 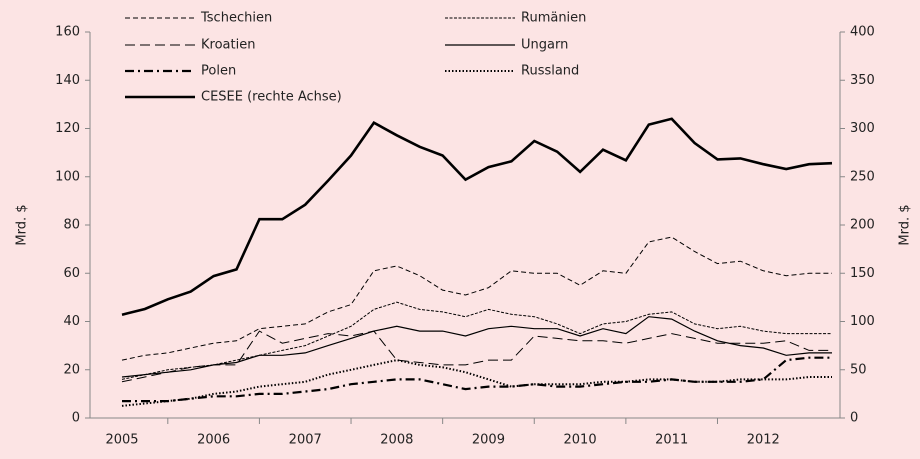 What do you see at coordinates (121, 440) in the screenshot?
I see `x-tick-label: 2005` at bounding box center [121, 440].